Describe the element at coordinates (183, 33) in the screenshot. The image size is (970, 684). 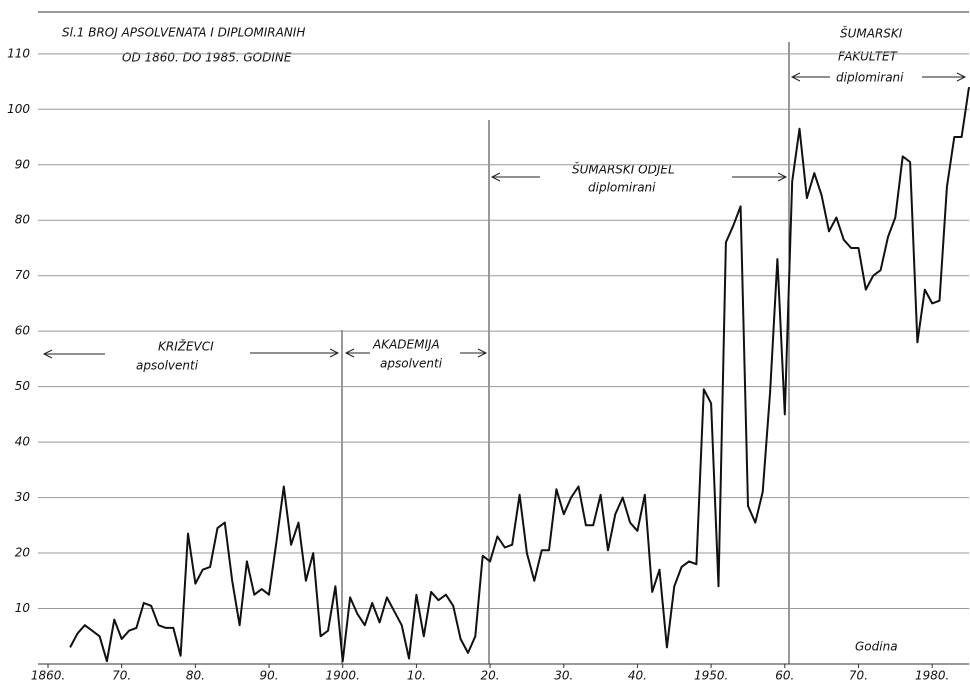
I see `chart-title: Sl.1 BROJ APSOLVENATA I DIPLOMIRANIH` at that location.